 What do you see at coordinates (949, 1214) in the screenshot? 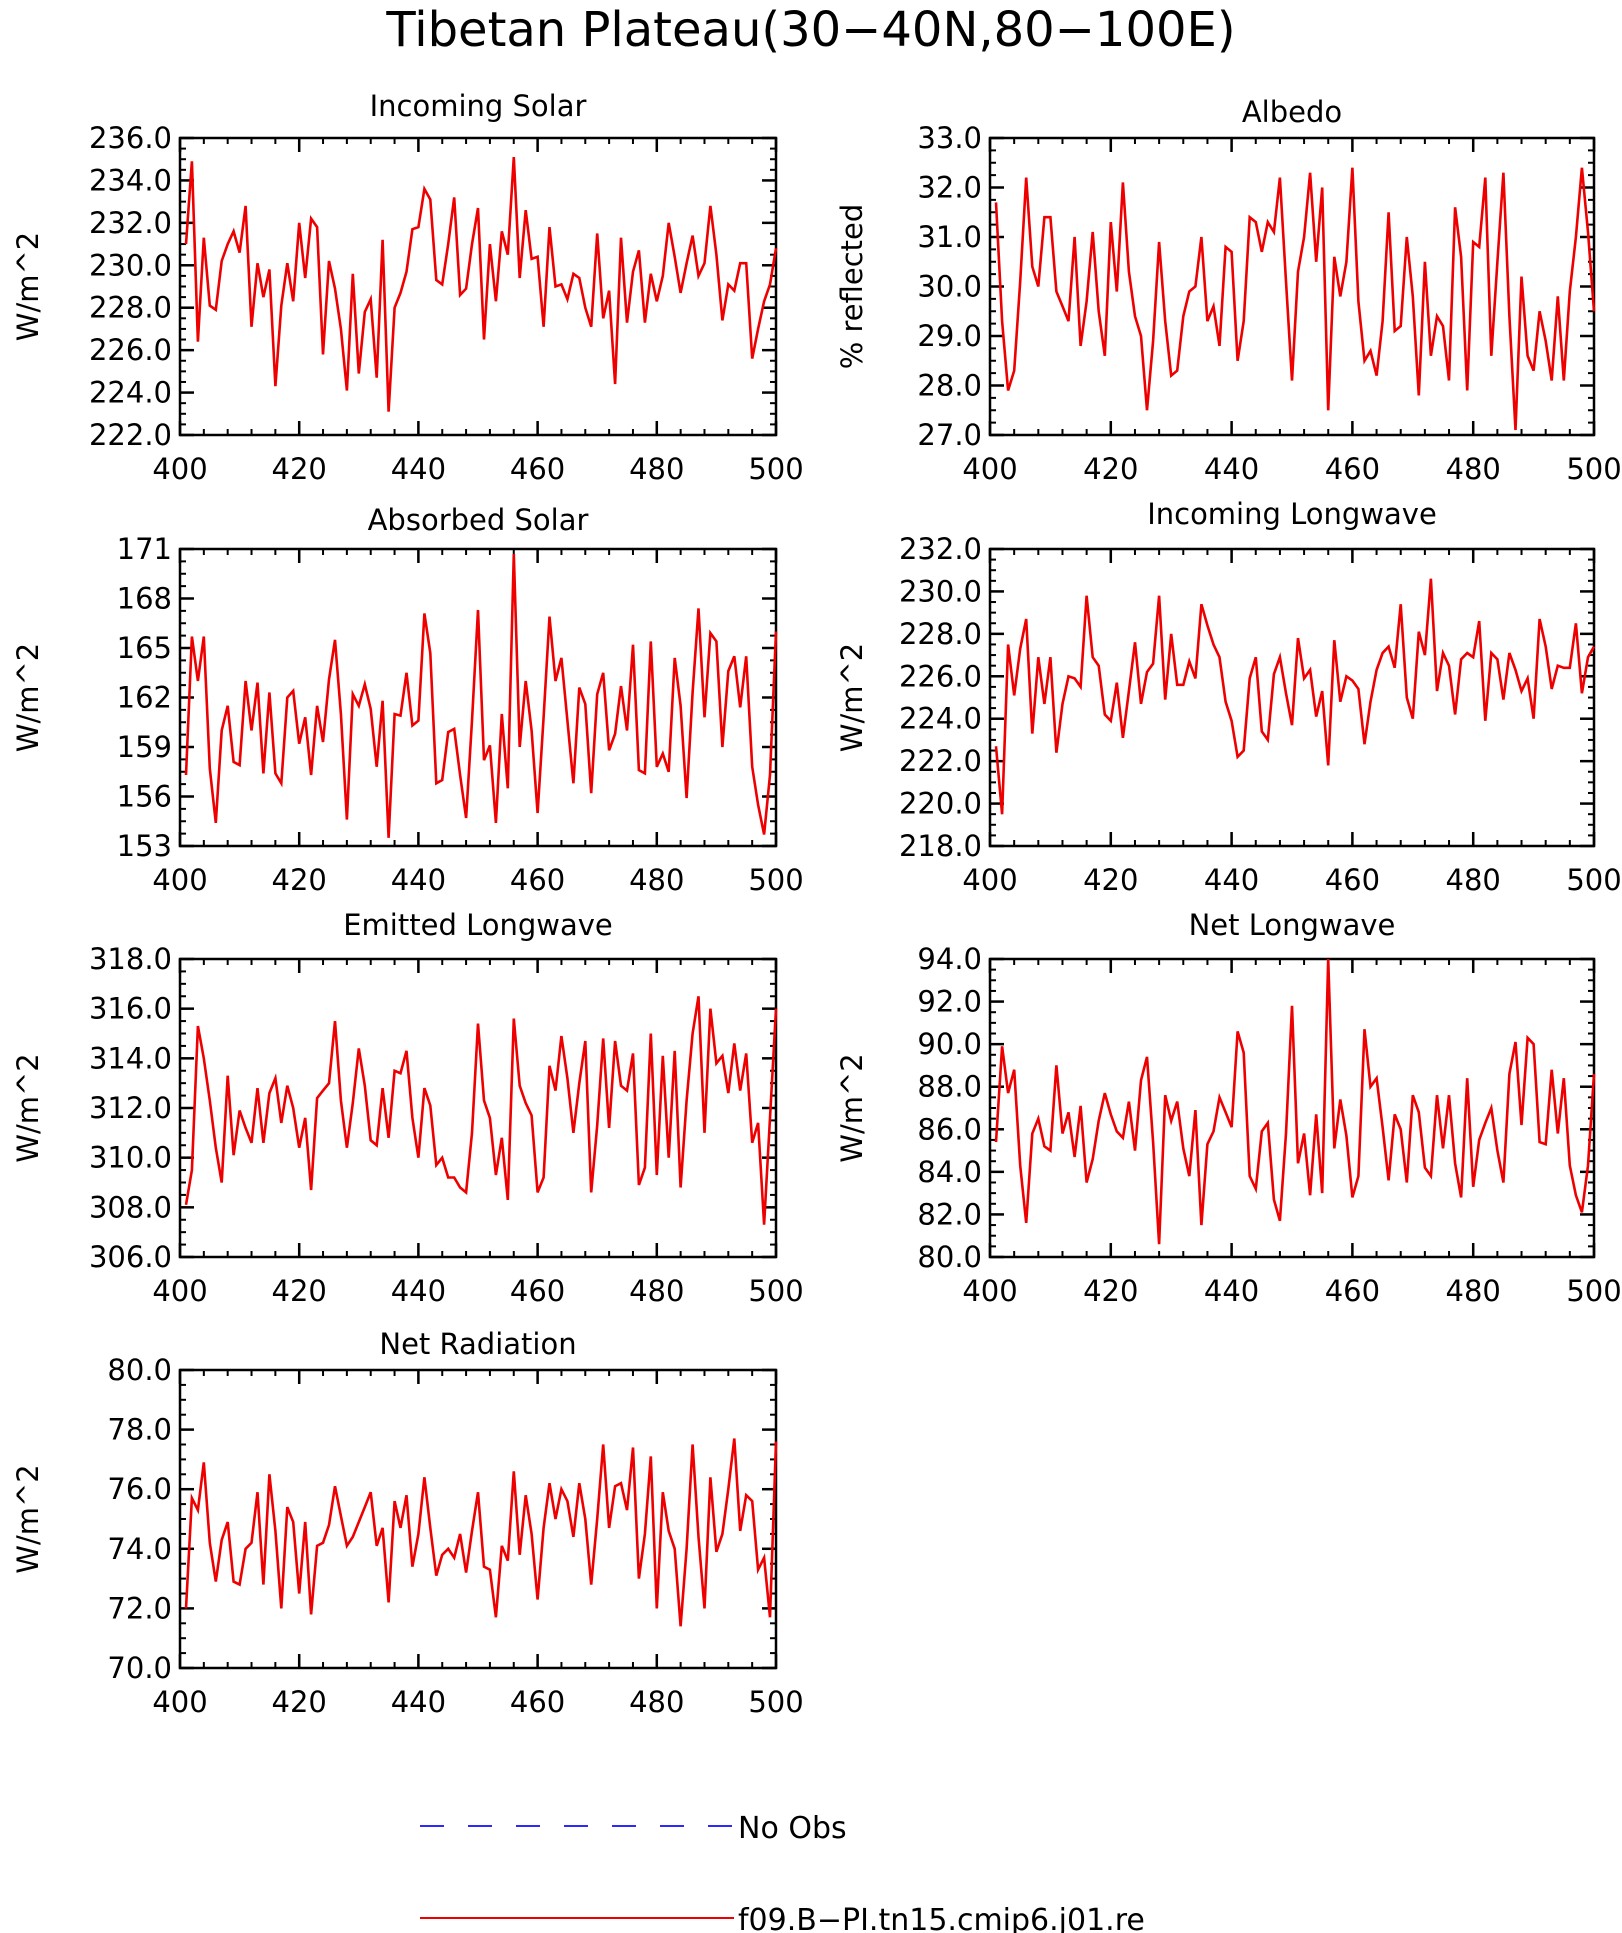
I see `y-tick-label: 82.0` at bounding box center [949, 1214].